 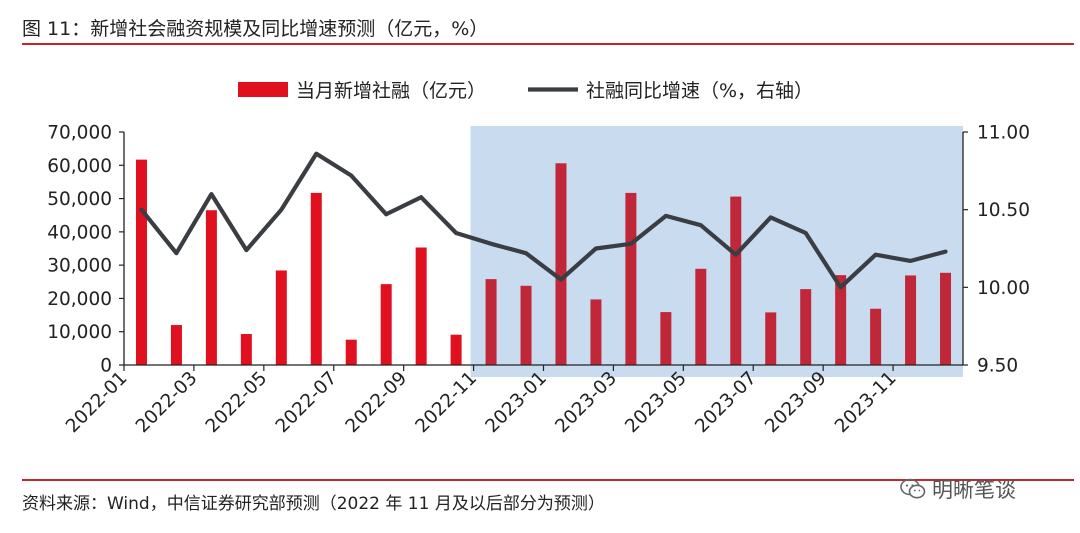 I want to click on x-tick-label: 2022-01, so click(x=97, y=403).